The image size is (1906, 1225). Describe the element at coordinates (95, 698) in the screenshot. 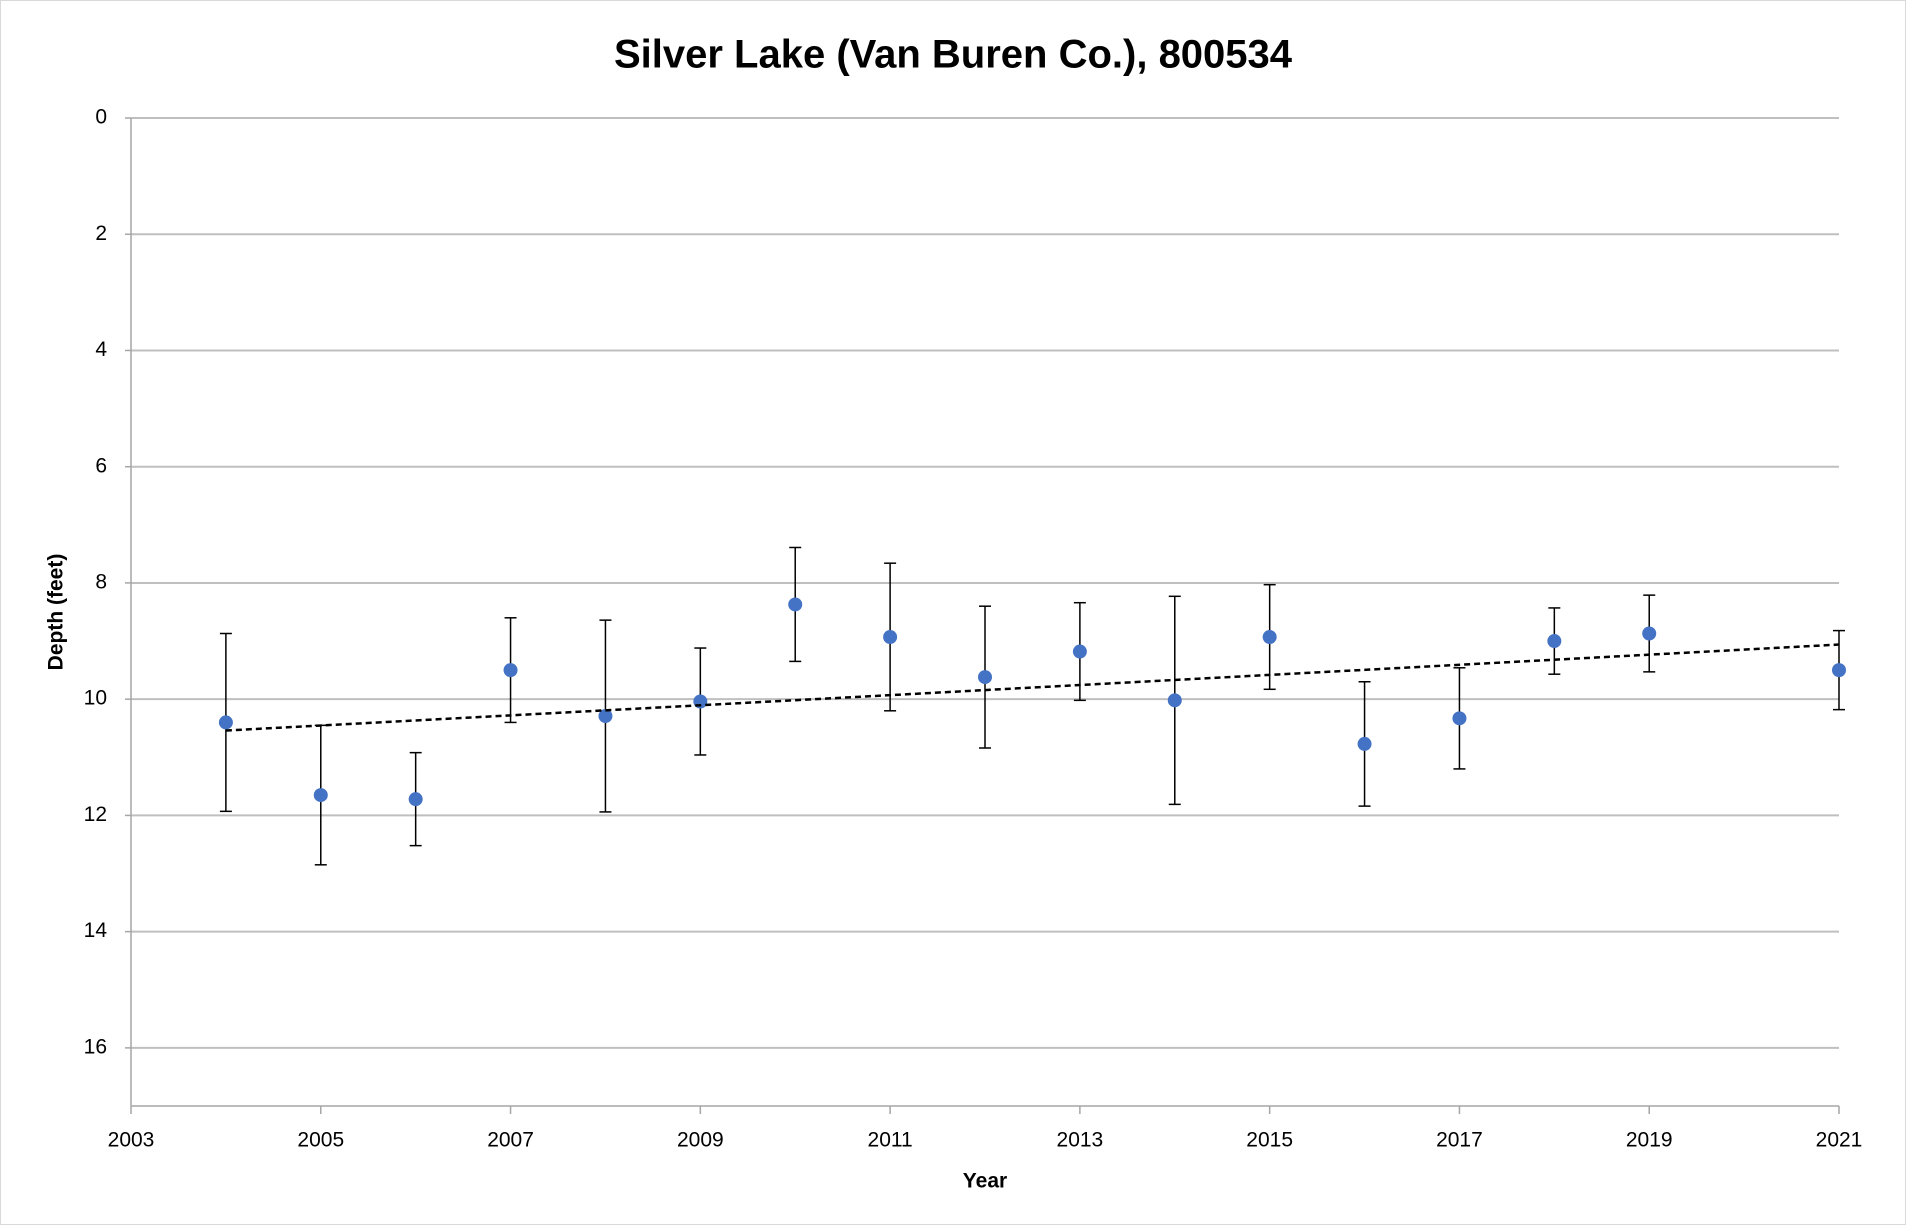

I see `y-tick-label: 10` at that location.